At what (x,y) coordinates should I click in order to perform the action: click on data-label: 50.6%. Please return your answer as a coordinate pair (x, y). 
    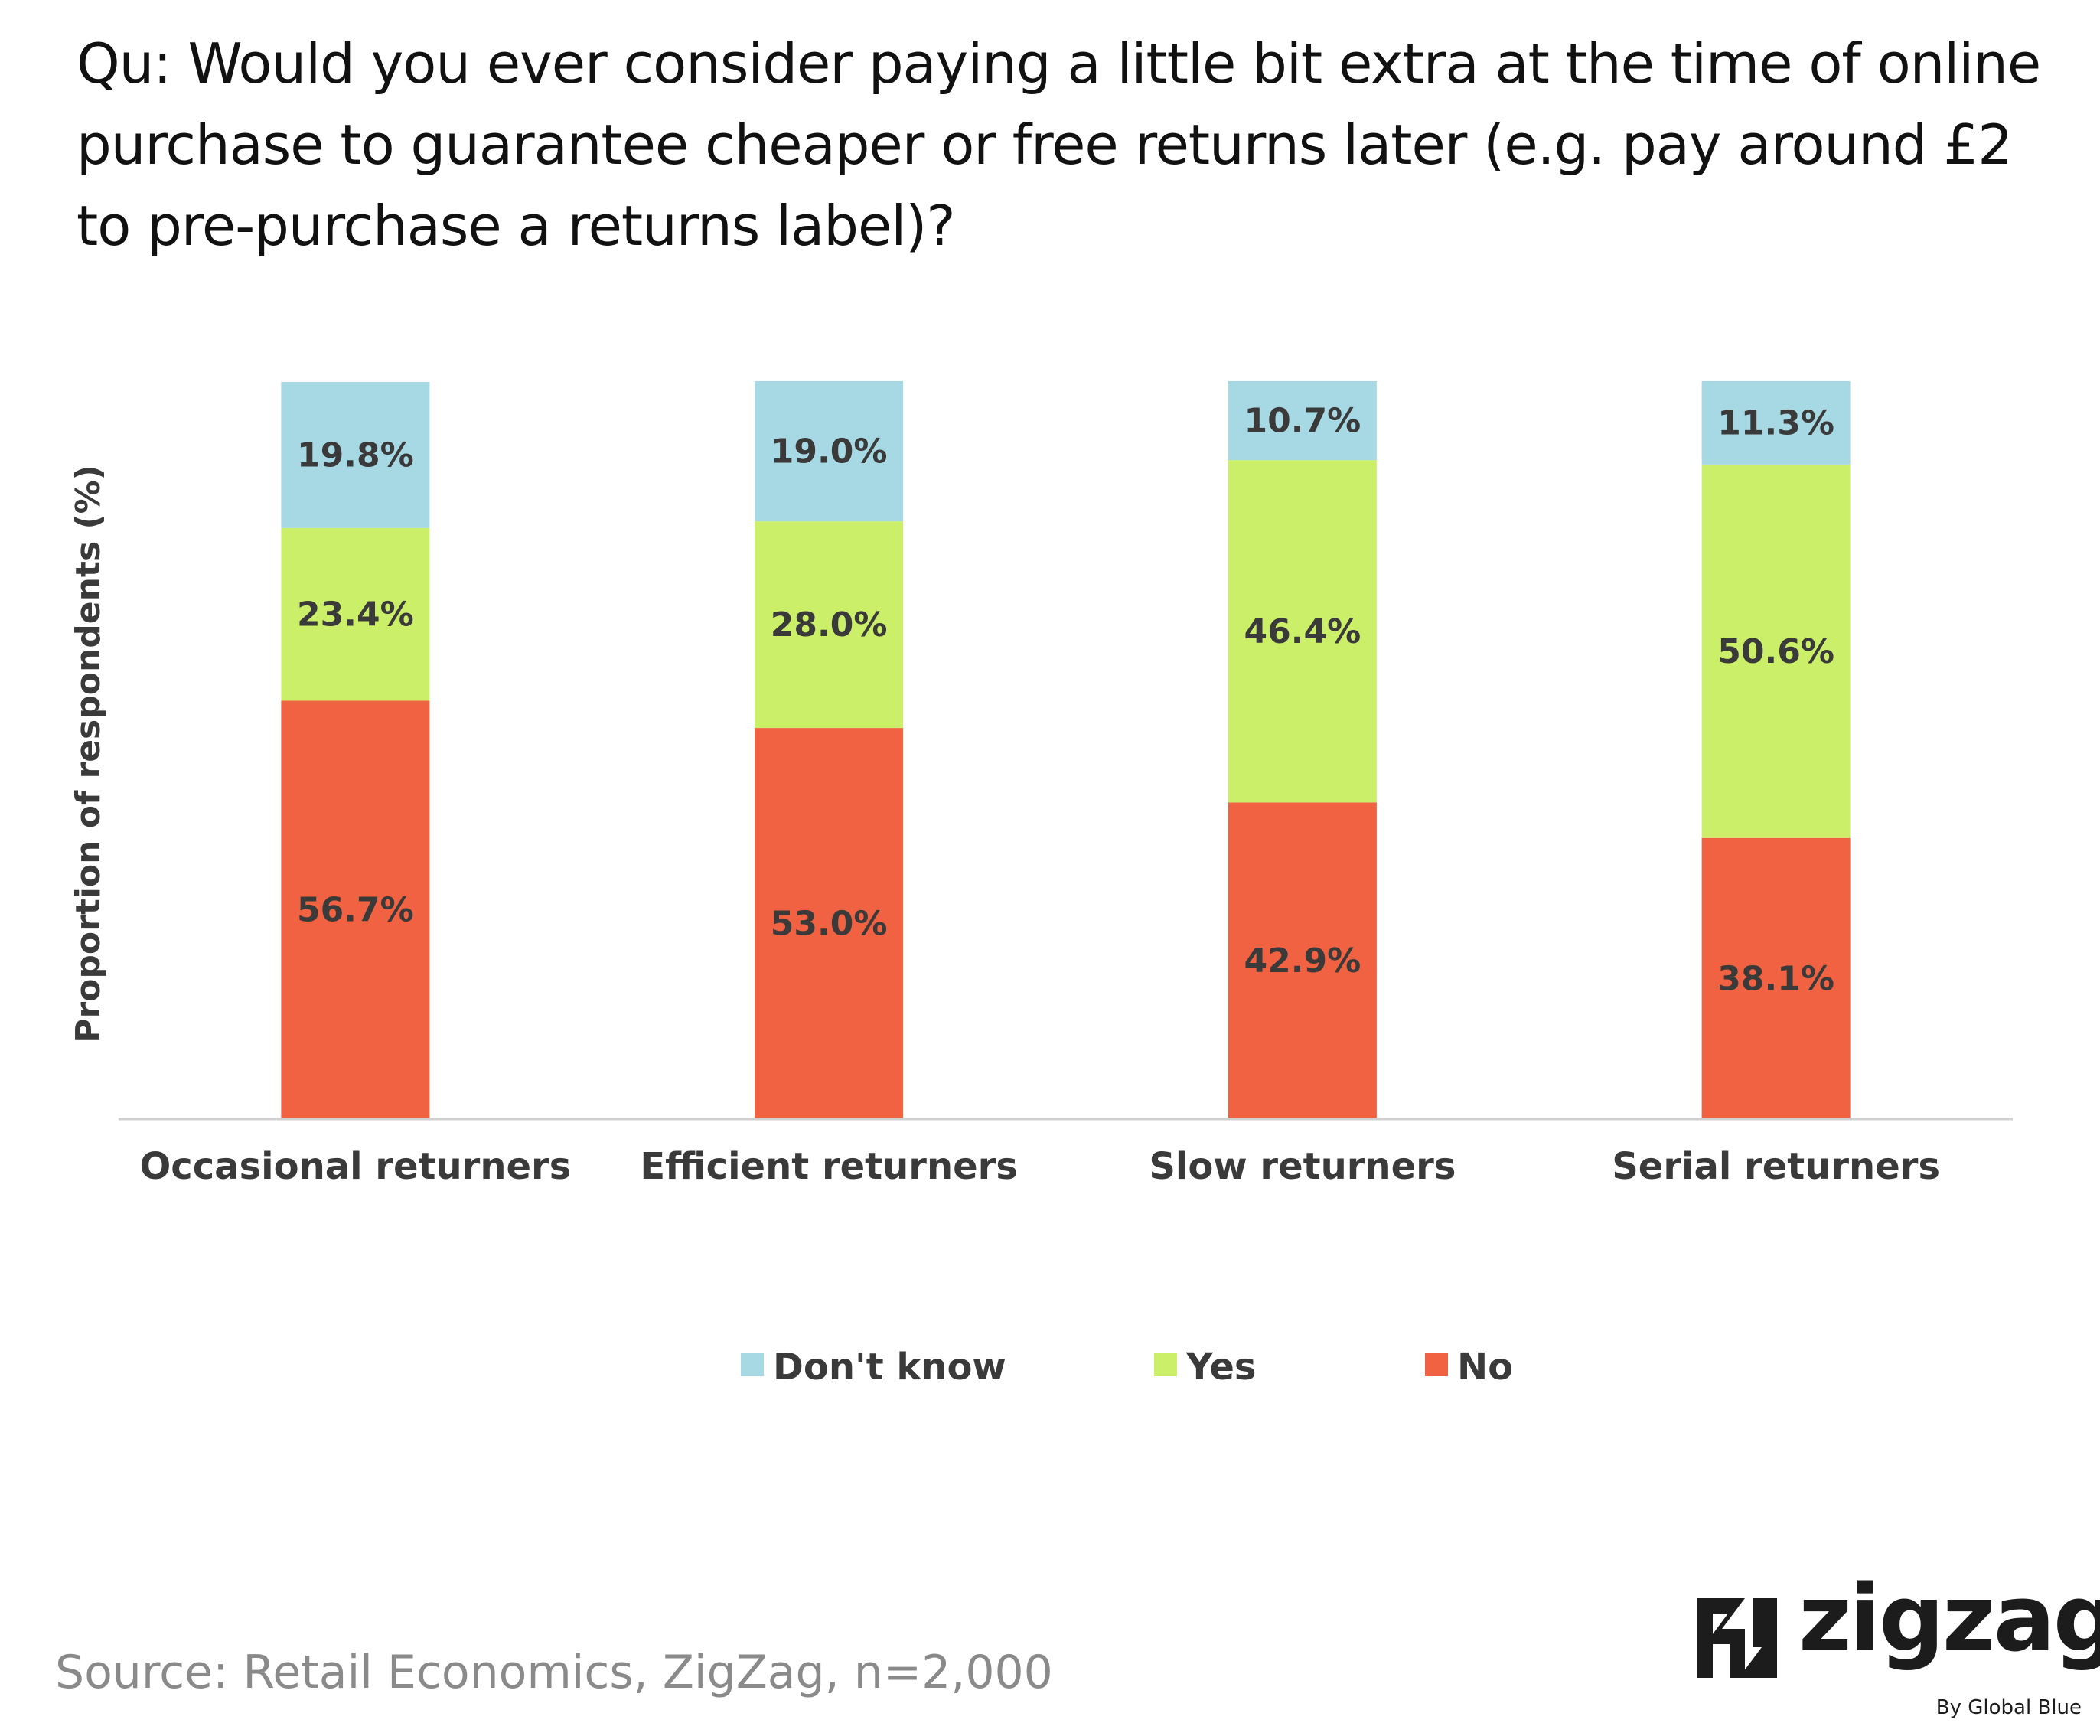
    Looking at the image, I should click on (1775, 651).